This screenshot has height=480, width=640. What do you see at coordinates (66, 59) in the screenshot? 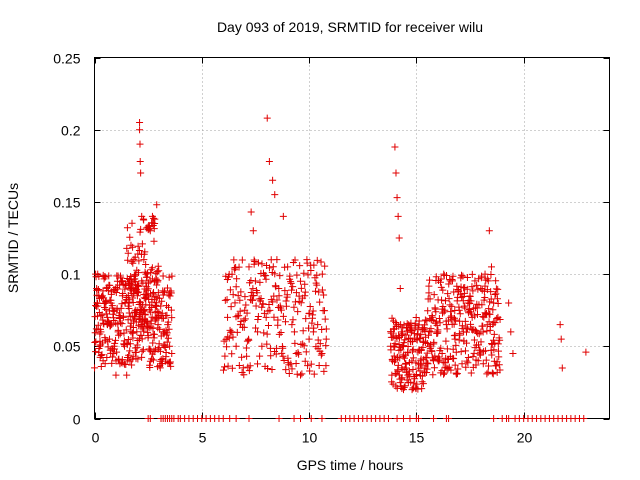
I see `y-tick-label: 0.25` at bounding box center [66, 59].